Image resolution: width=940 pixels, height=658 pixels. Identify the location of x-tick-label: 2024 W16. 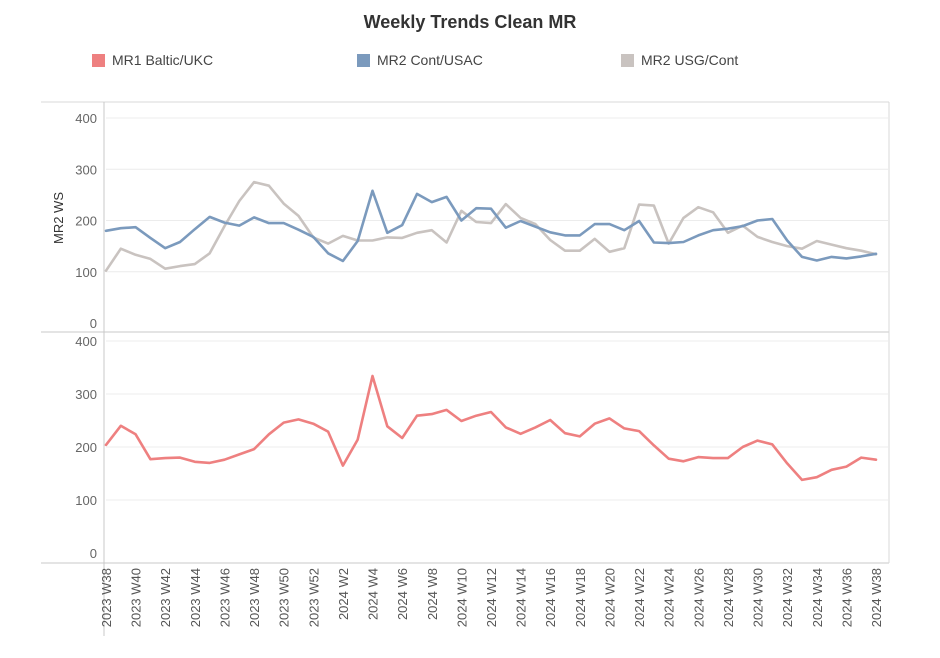
(550, 597).